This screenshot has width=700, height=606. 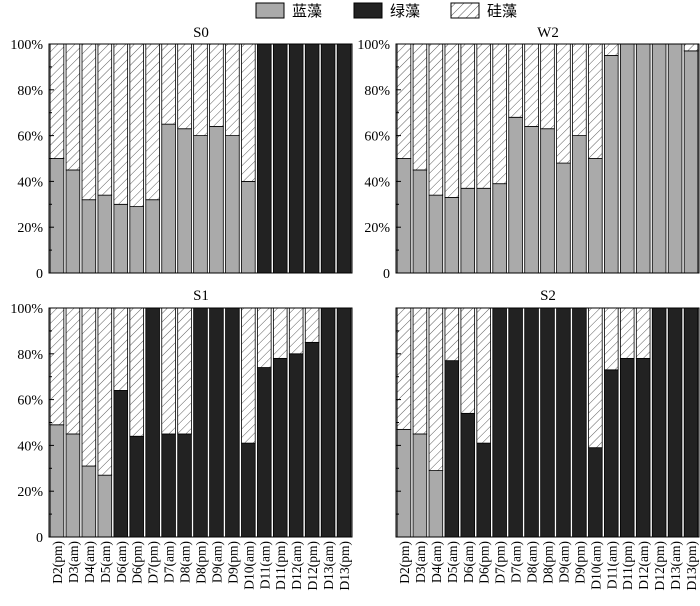 I want to click on legend-item-diatom: 硅藻, so click(x=483, y=11).